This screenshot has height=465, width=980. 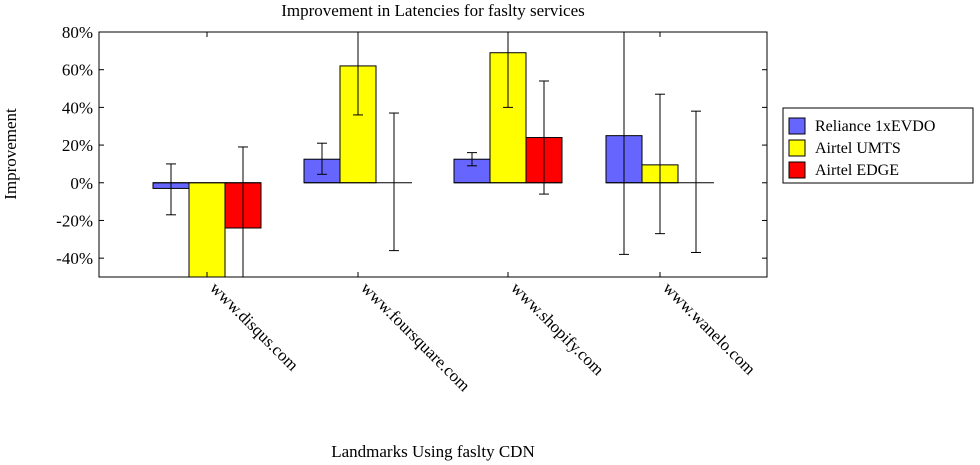 What do you see at coordinates (696, 181) in the screenshot?
I see `error-bar-airtel-edge-www-wanelo-com` at bounding box center [696, 181].